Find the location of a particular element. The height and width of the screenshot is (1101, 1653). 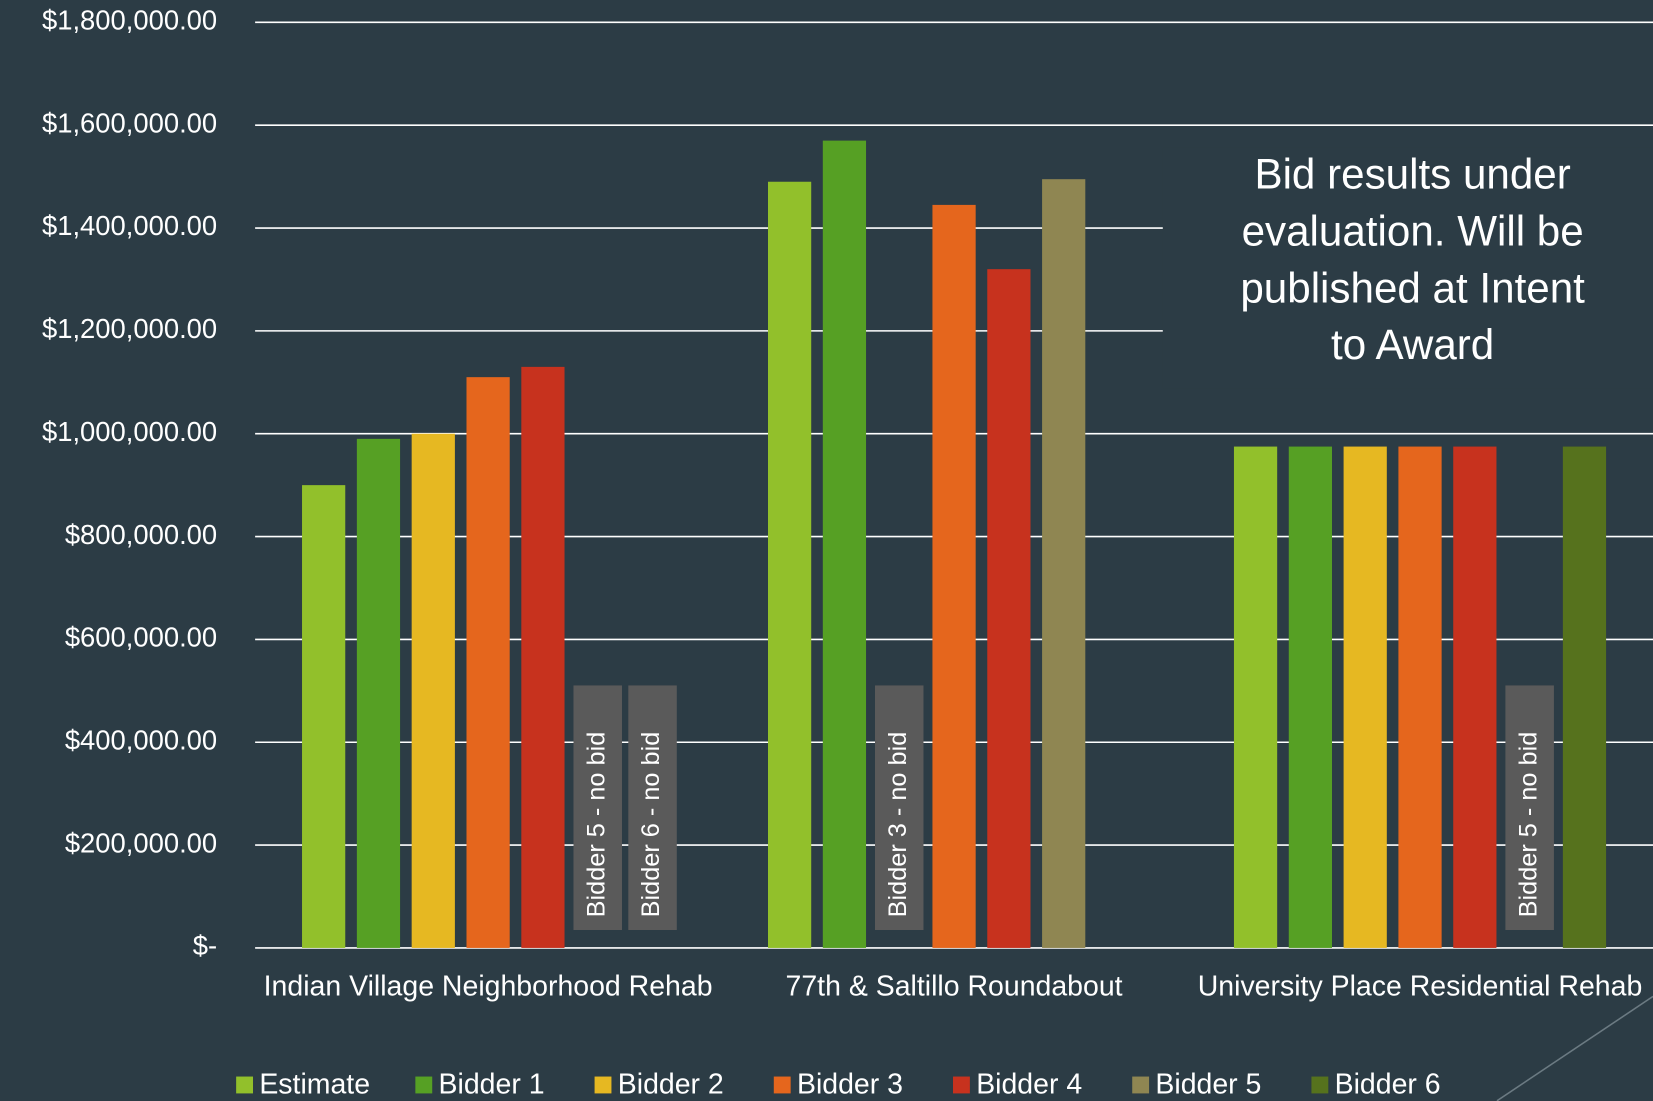

data-label: Bidder 6 - no bid is located at coordinates (651, 825).